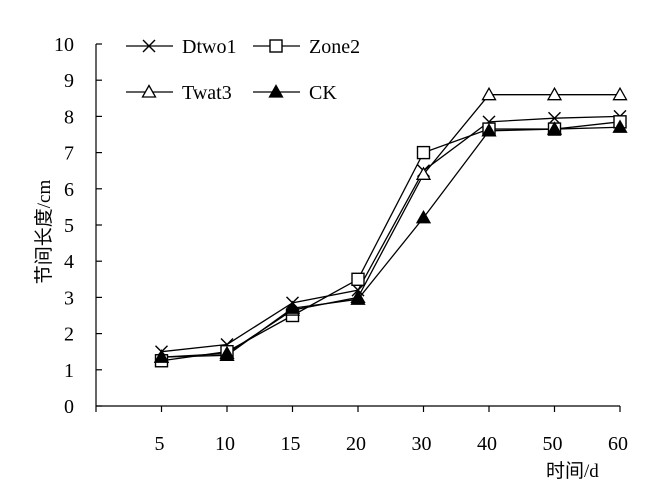 Image resolution: width=654 pixels, height=490 pixels. Describe the element at coordinates (356, 444) in the screenshot. I see `x-tick-label: 20` at that location.